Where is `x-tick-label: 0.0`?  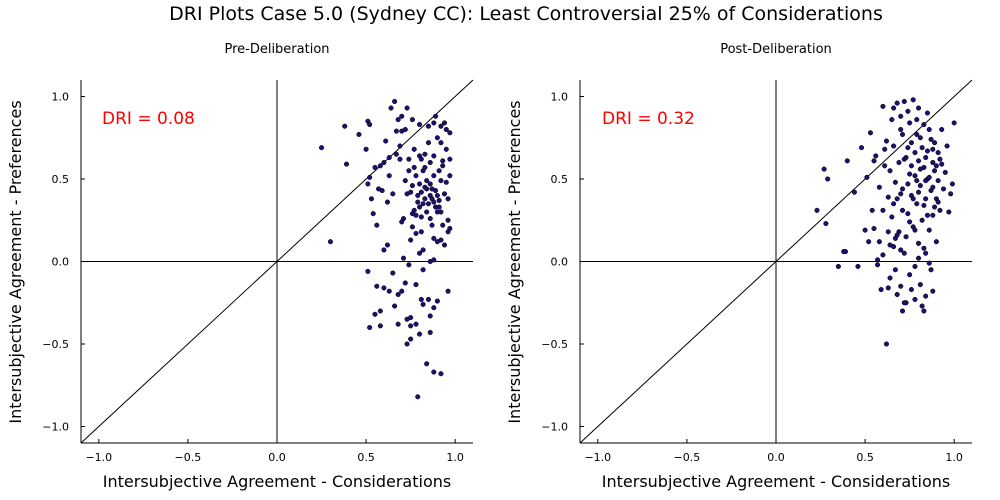
x-tick-label: 0.0 is located at coordinates (277, 457).